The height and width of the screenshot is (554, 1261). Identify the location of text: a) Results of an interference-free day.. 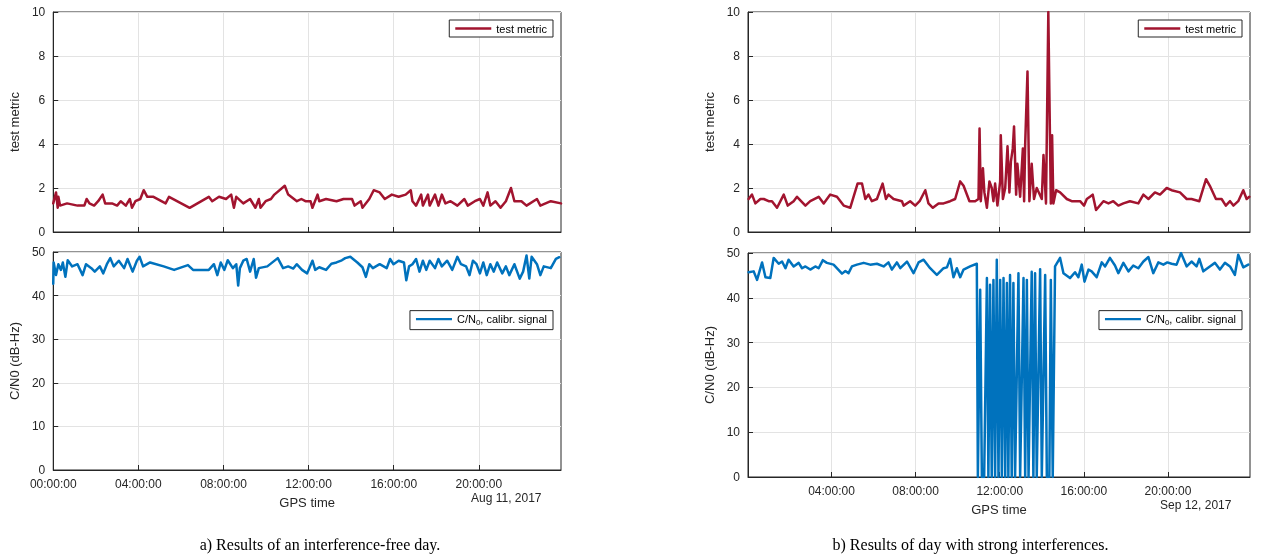
(320, 544).